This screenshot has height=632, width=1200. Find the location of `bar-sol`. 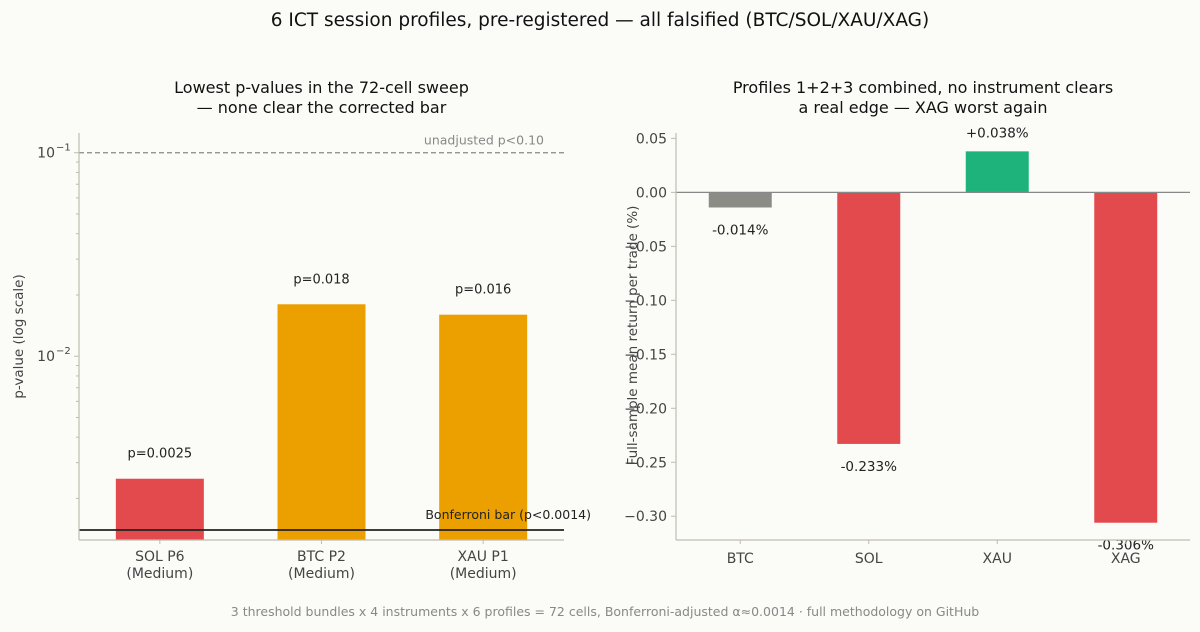

bar-sol is located at coordinates (869, 318).